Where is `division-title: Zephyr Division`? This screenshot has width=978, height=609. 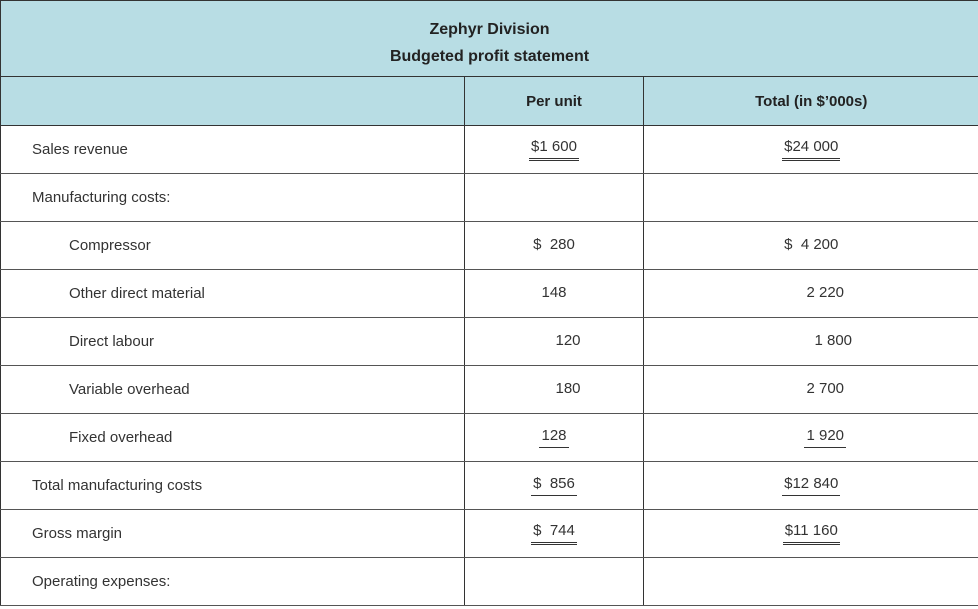 division-title: Zephyr Division is located at coordinates (489, 29).